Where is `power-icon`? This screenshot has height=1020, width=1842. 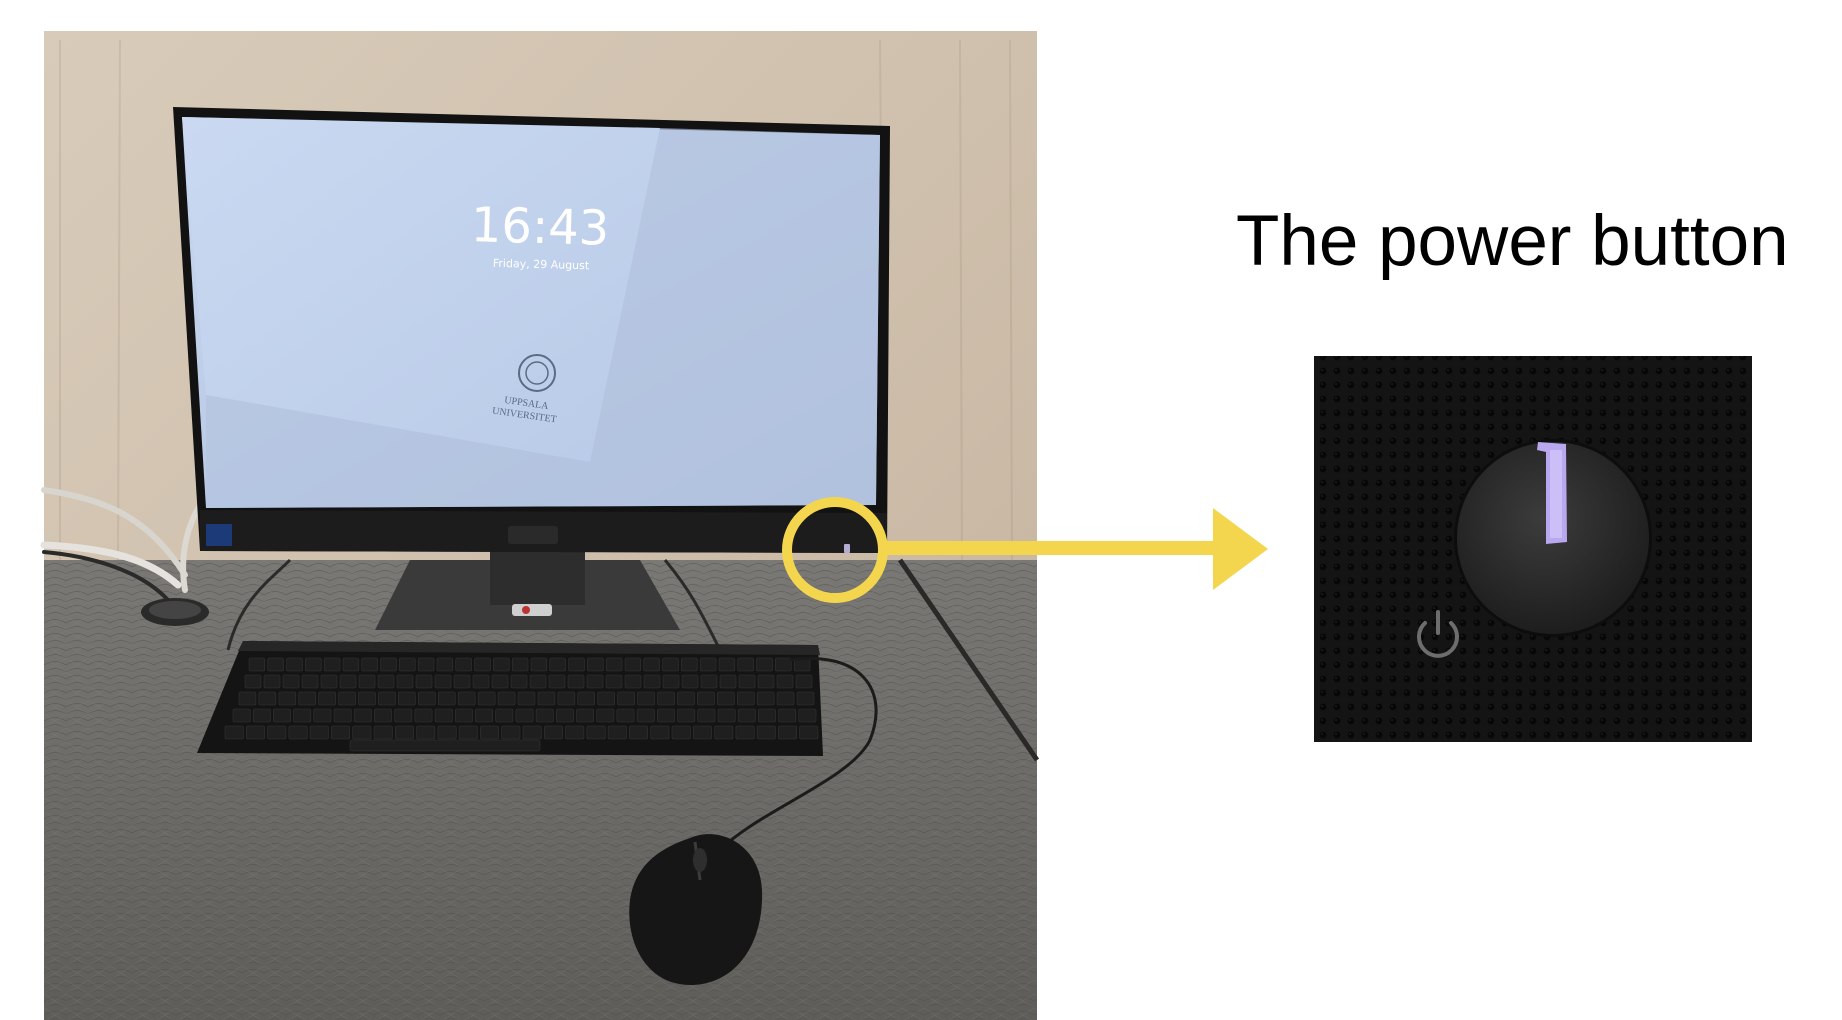 power-icon is located at coordinates (1438, 634).